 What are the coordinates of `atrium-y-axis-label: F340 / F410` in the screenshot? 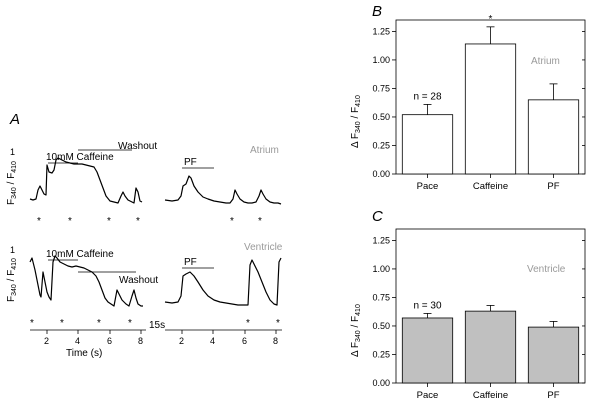 It's located at (12, 183).